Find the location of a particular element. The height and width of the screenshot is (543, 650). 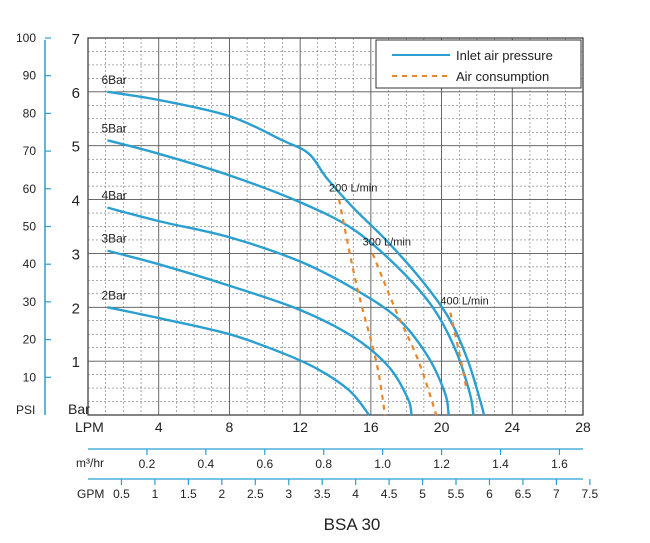

lpm-tick-label: 8 is located at coordinates (230, 427).